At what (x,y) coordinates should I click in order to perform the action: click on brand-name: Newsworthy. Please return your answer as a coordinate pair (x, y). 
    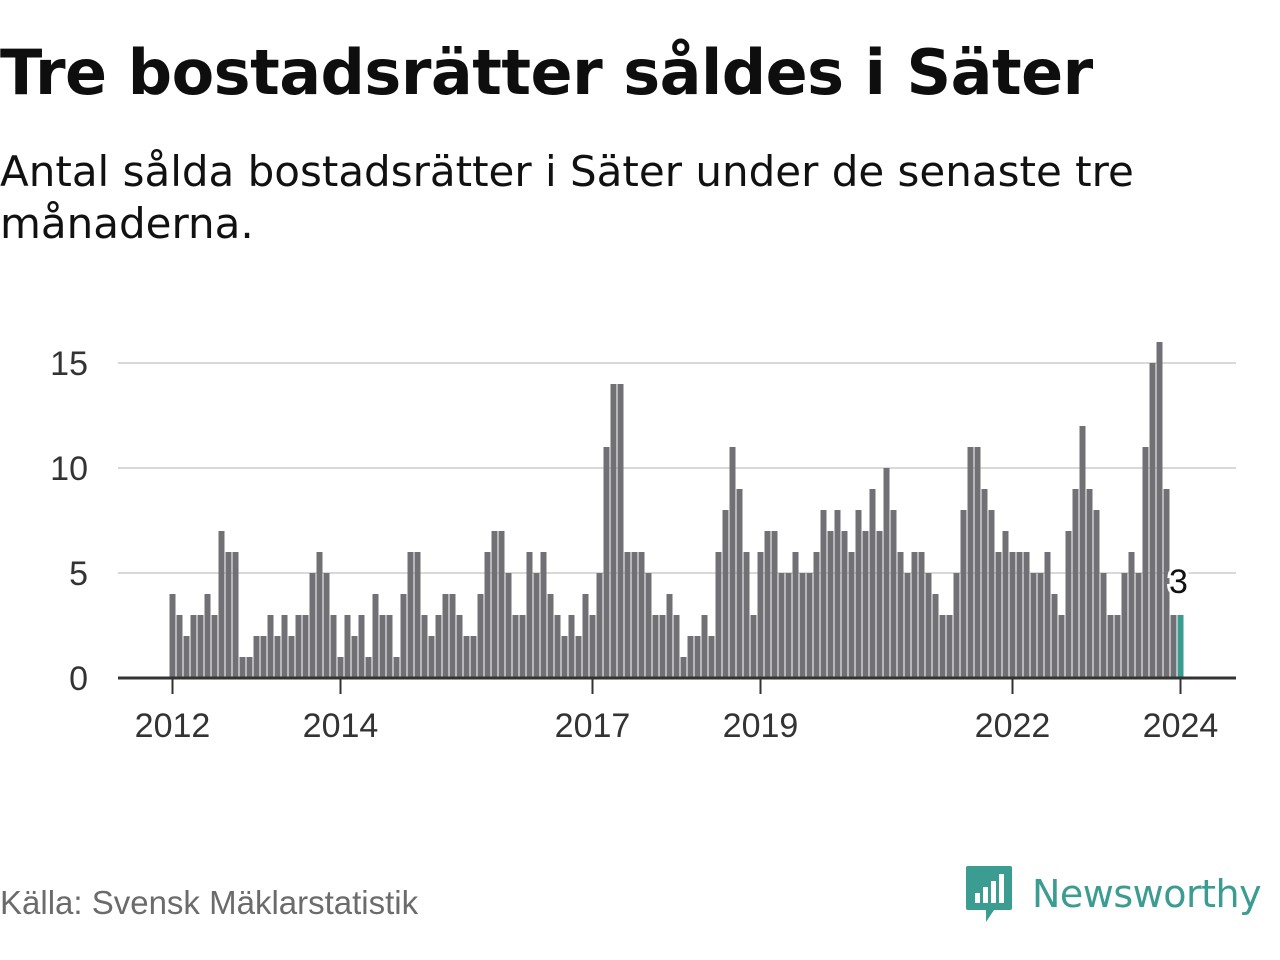
    Looking at the image, I should click on (1147, 894).